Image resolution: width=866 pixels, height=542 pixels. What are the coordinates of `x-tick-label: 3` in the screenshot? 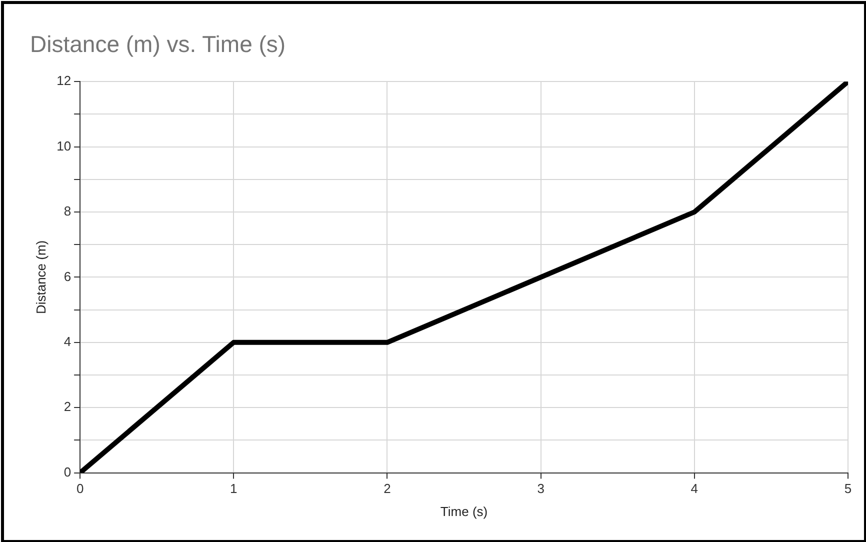 It's located at (540, 488).